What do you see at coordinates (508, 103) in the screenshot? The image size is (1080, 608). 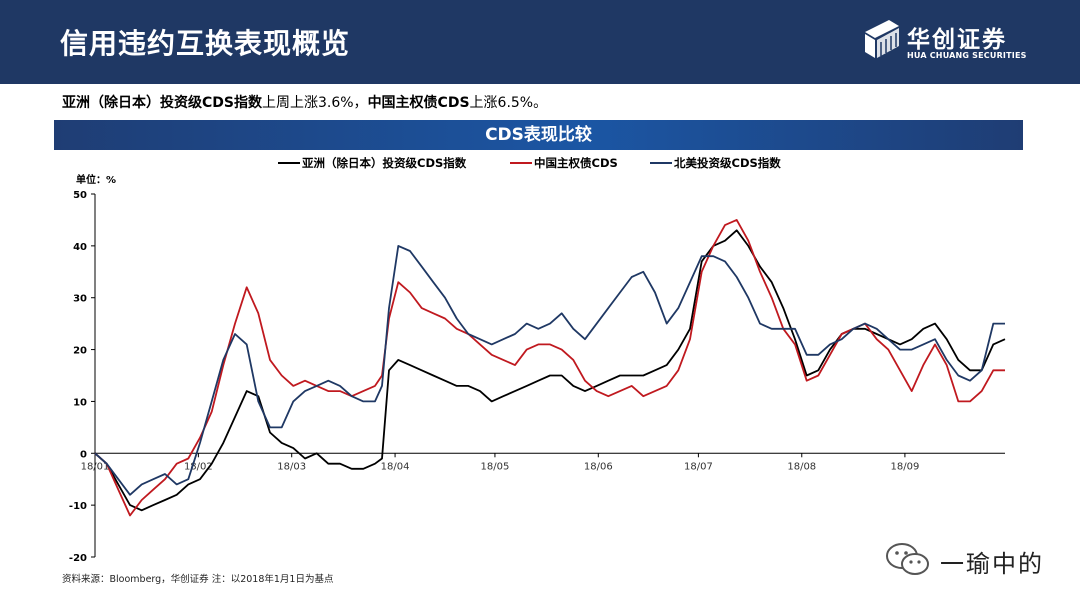 I see `summary-china-change: 上涨6.5%。` at bounding box center [508, 103].